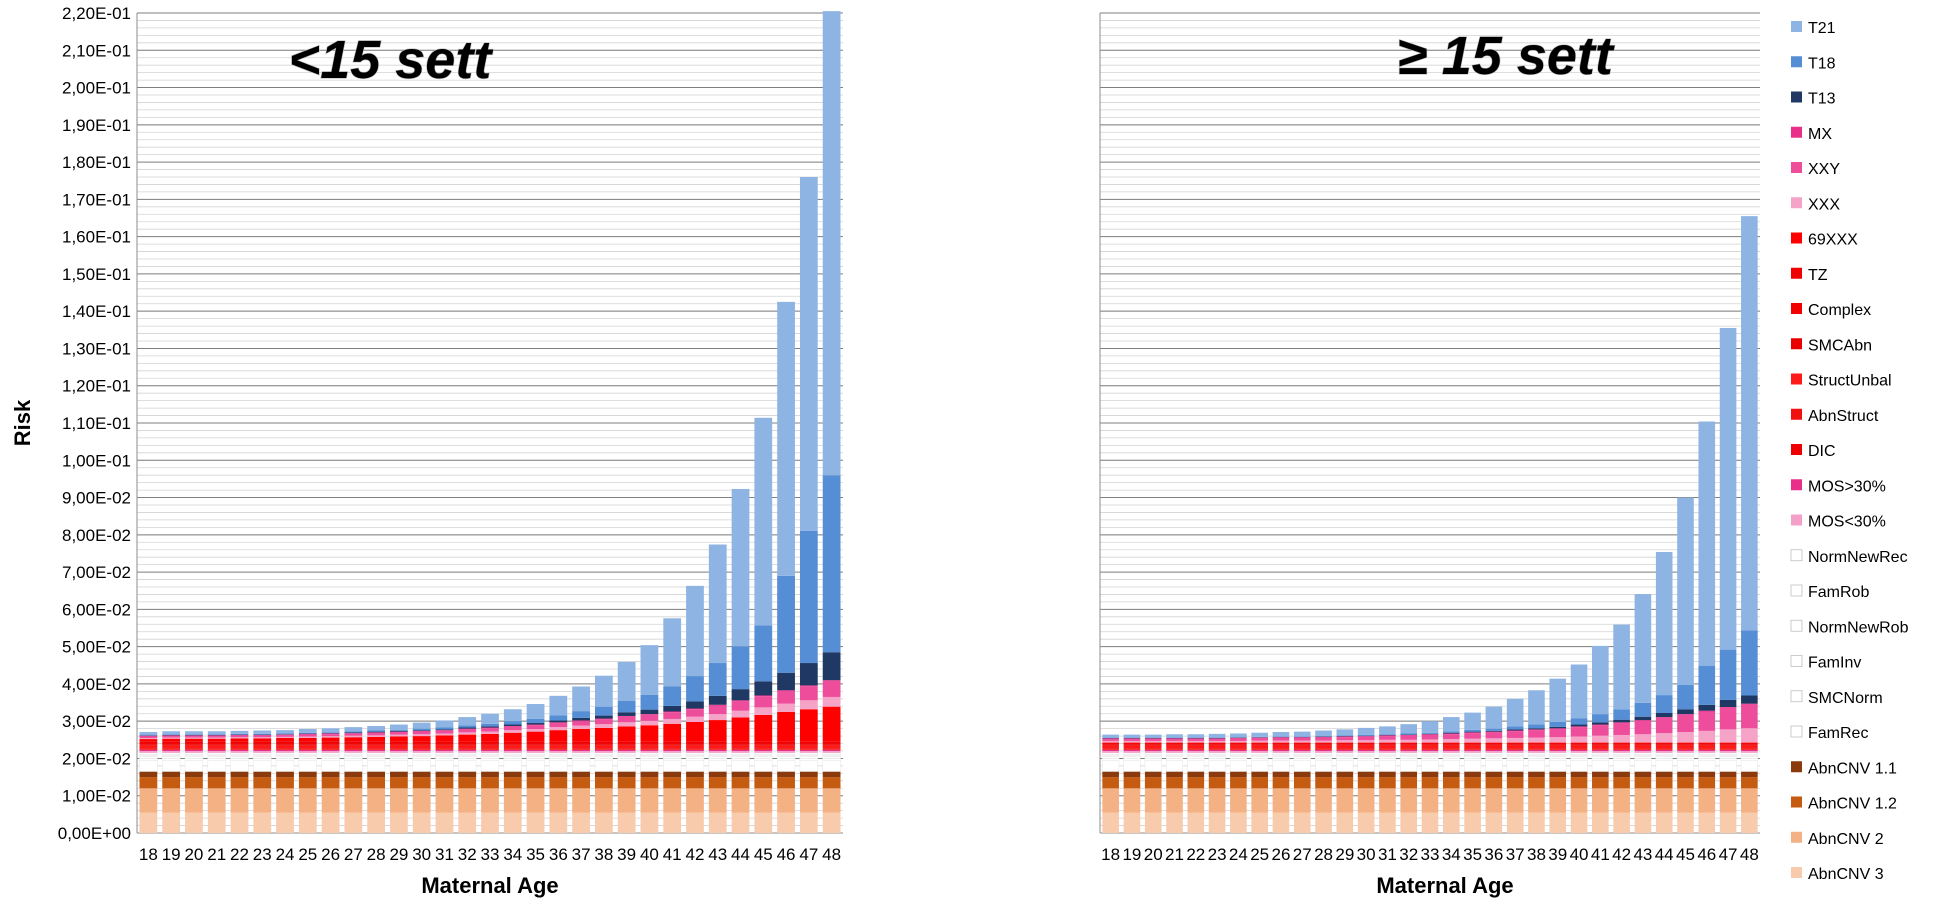 This screenshot has width=1937, height=898. Describe the element at coordinates (1728, 854) in the screenshot. I see `x-tick-label: 47` at that location.